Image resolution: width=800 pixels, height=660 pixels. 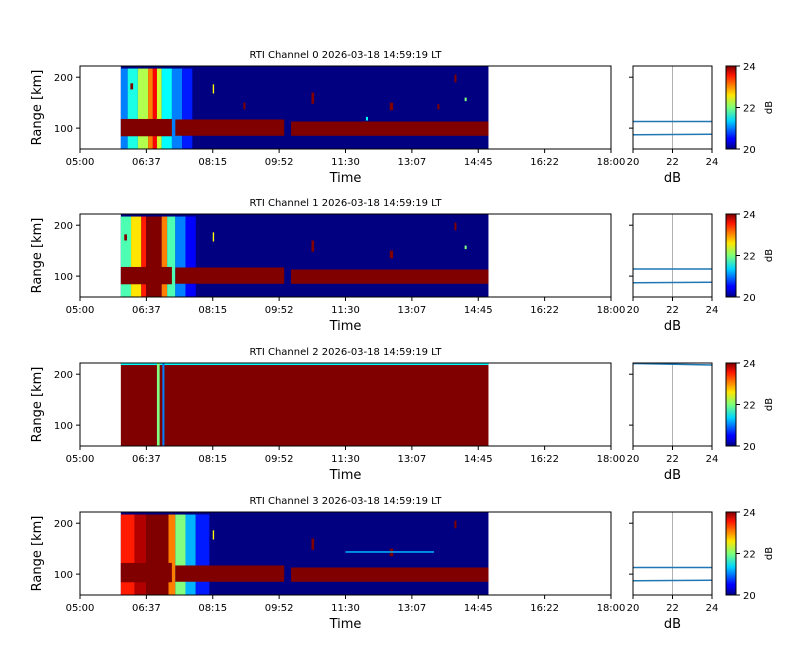 What do you see at coordinates (712, 310) in the screenshot?
I see `profile-x-tick-label: 24` at bounding box center [712, 310].